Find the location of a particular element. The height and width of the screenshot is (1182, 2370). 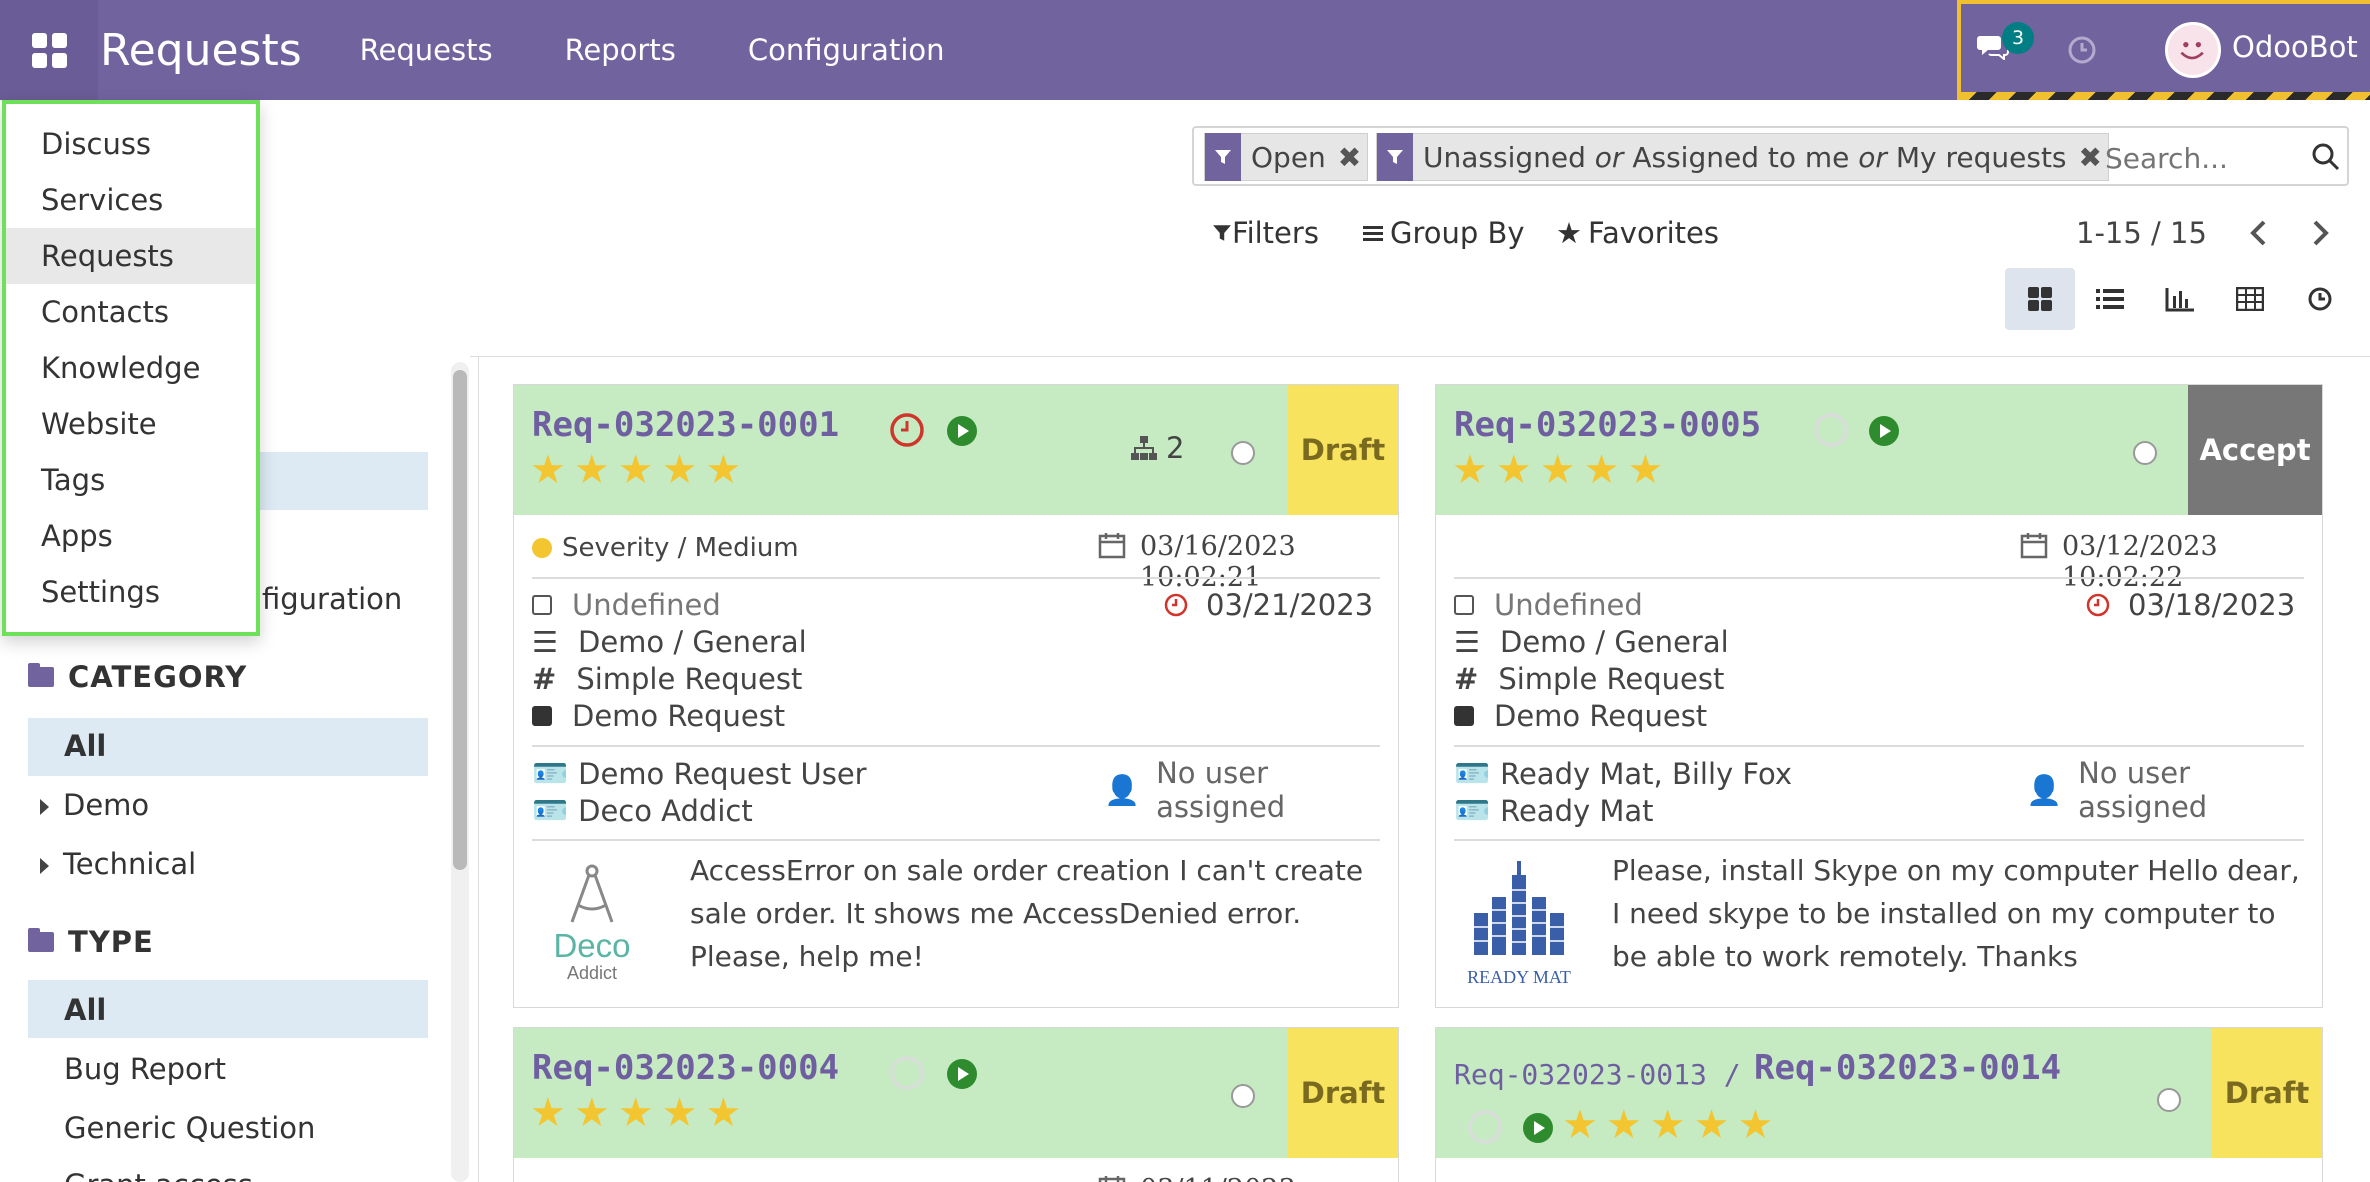

menu-item-settings: Settings is located at coordinates (100, 592).